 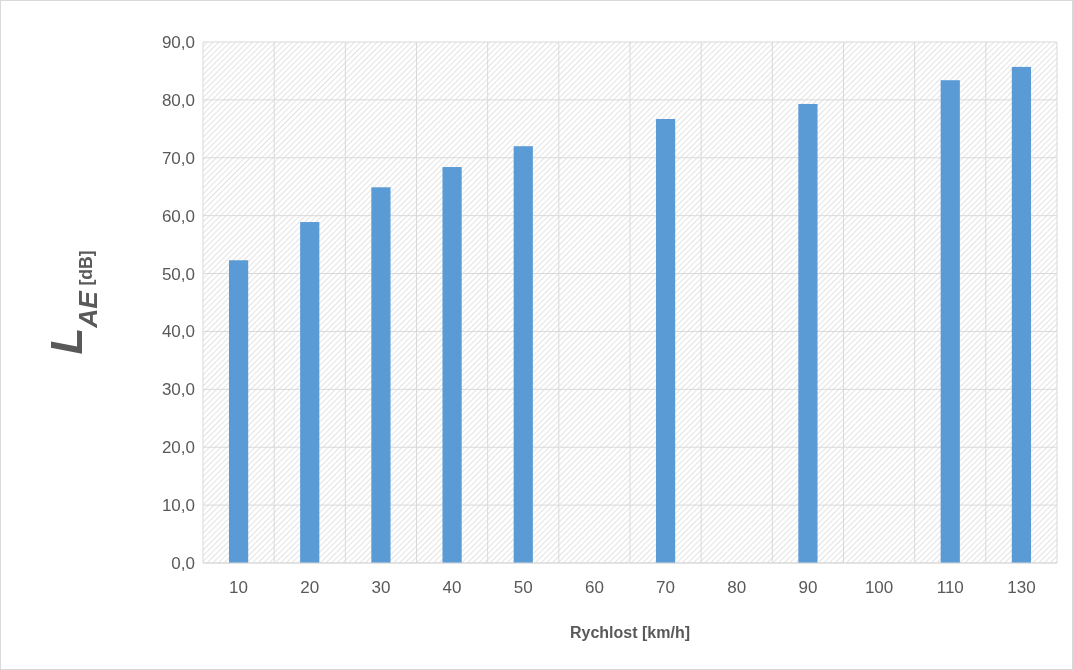 What do you see at coordinates (178, 42) in the screenshot?
I see `y-tick-label: 90,0` at bounding box center [178, 42].